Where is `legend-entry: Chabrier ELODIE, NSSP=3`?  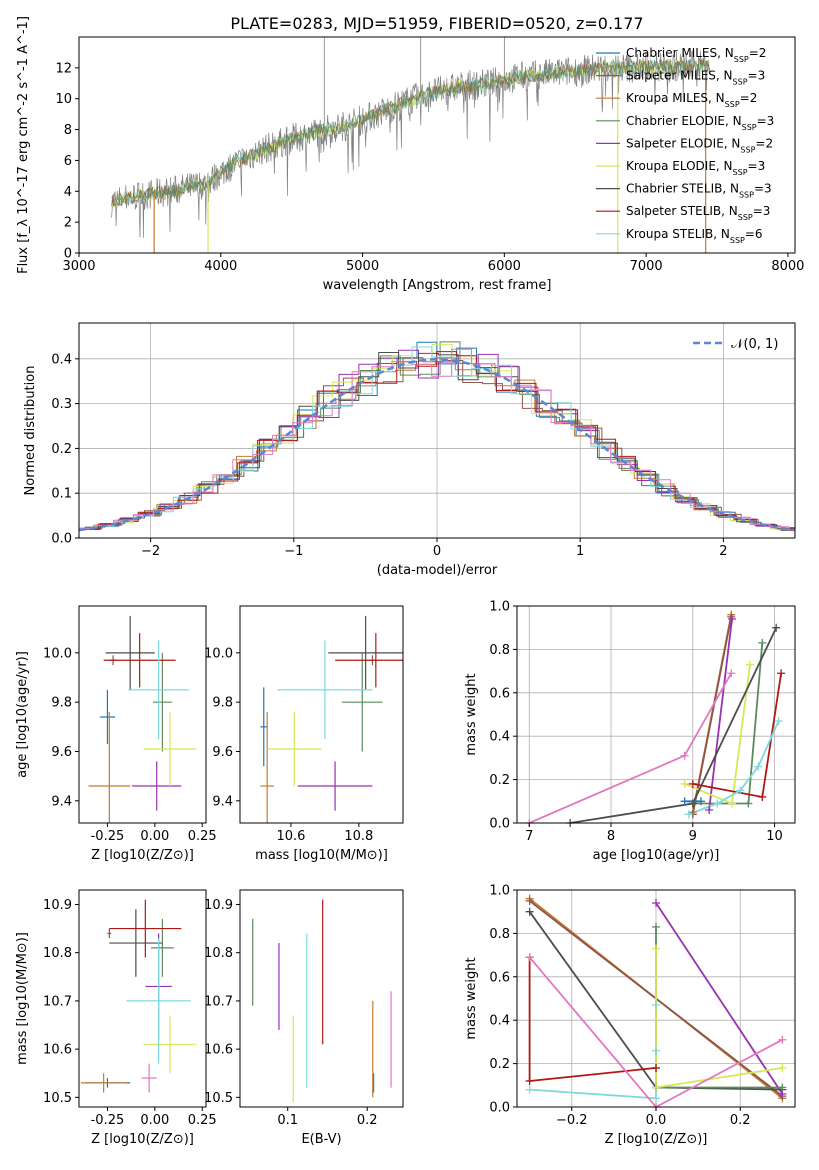 legend-entry: Chabrier ELODIE, NSSP=3 is located at coordinates (700, 123).